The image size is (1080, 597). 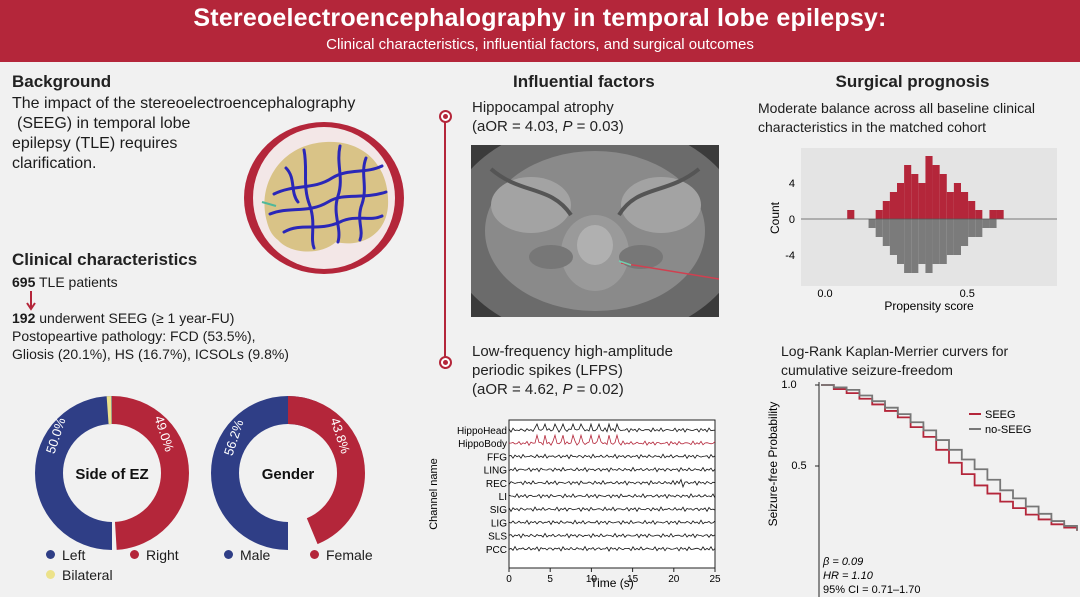 I want to click on factor-pval: = 0.03), so click(x=598, y=126).